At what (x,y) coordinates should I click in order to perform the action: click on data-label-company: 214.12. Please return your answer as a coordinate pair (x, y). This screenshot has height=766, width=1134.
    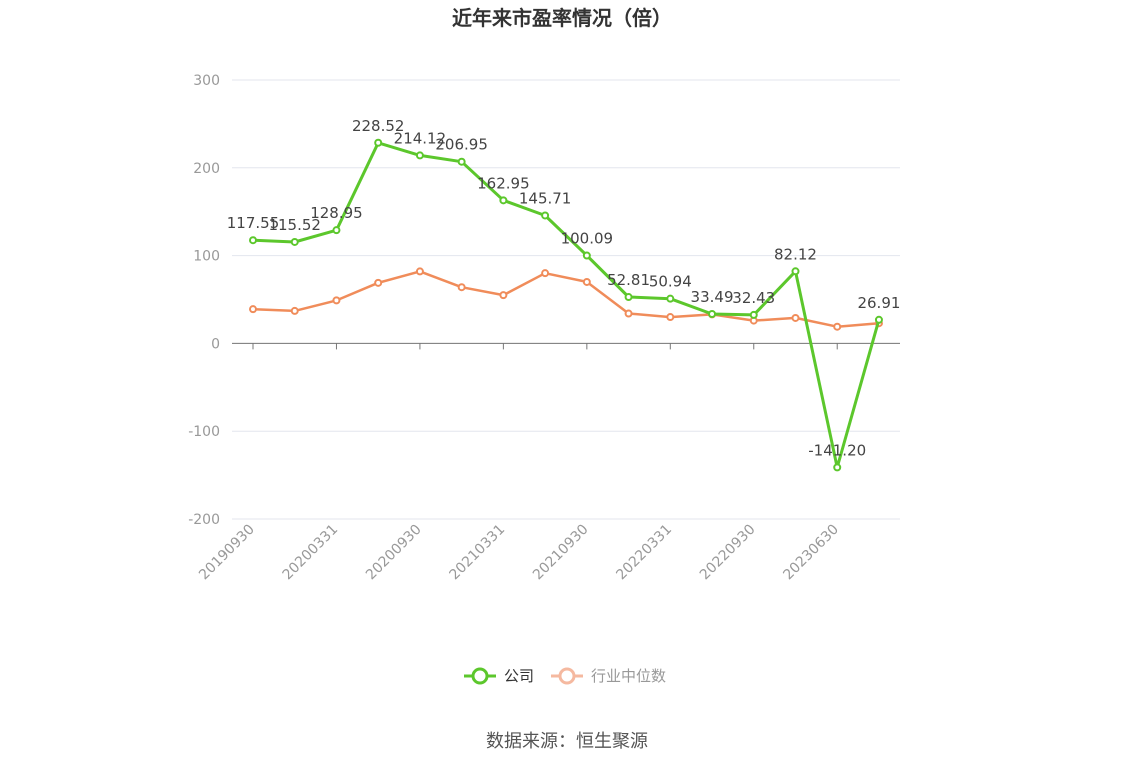
    Looking at the image, I should click on (420, 138).